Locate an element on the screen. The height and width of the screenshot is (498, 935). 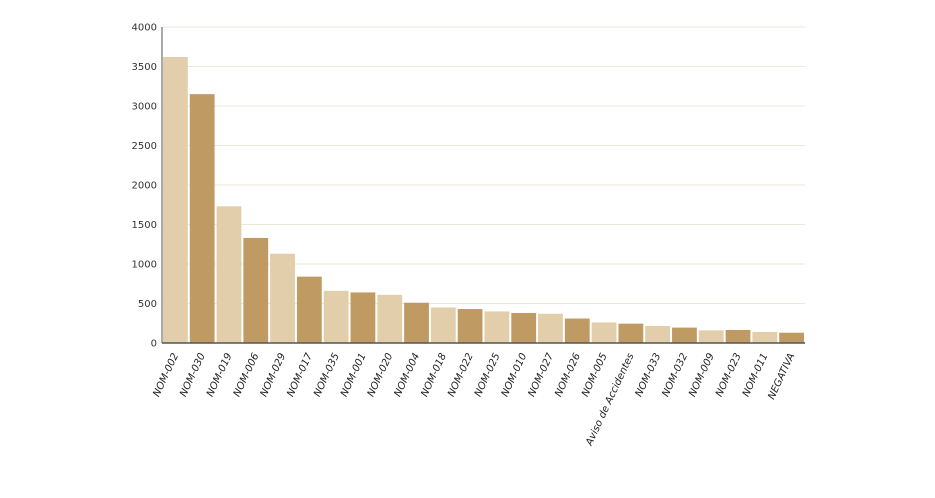
x-tick-label: NOM-025 is located at coordinates (488, 375).